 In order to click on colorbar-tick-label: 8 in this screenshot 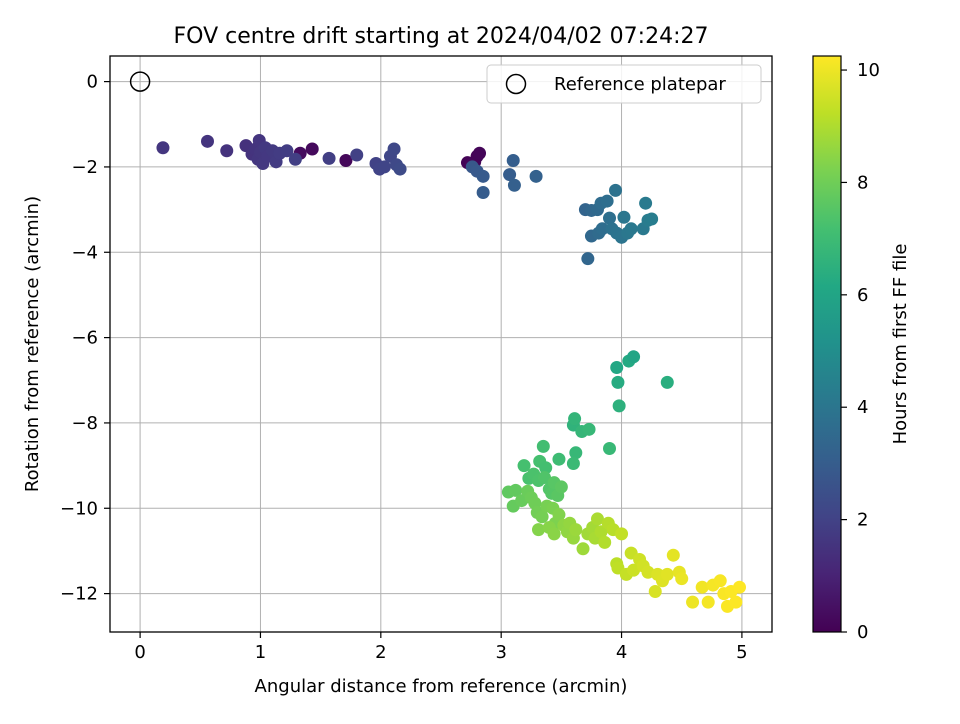, I will do `click(862, 182)`.